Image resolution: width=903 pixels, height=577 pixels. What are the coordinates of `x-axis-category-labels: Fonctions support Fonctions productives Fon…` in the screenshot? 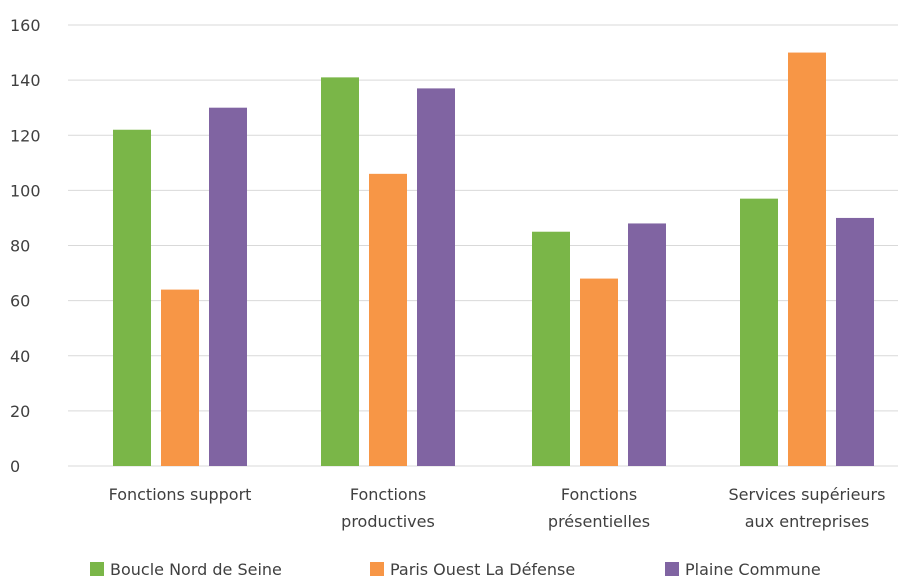 It's located at (497, 508).